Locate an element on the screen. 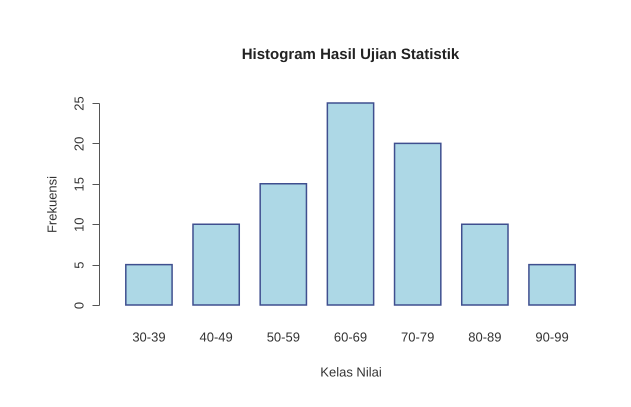 The image size is (631, 407). x-tick-label: 30-39 is located at coordinates (149, 337).